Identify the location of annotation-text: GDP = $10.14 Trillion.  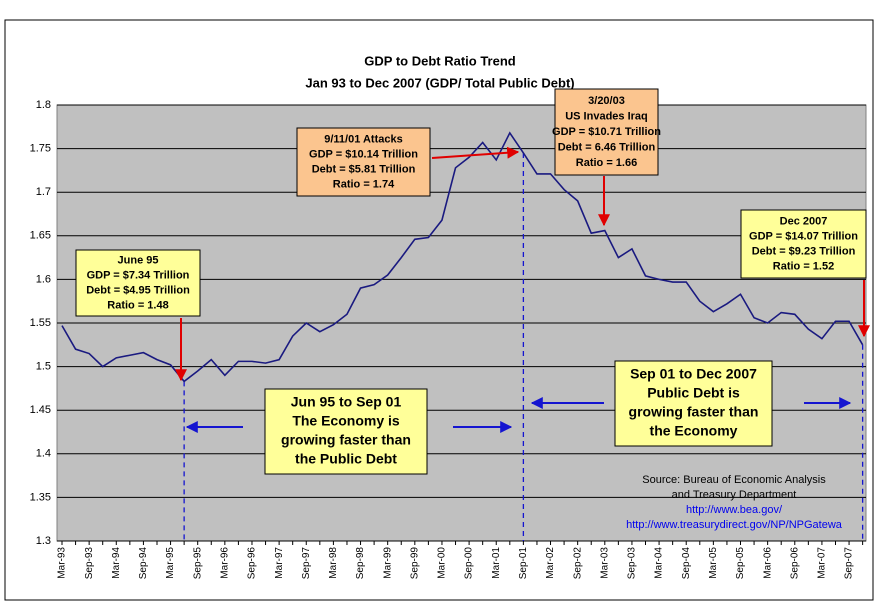
(363, 154).